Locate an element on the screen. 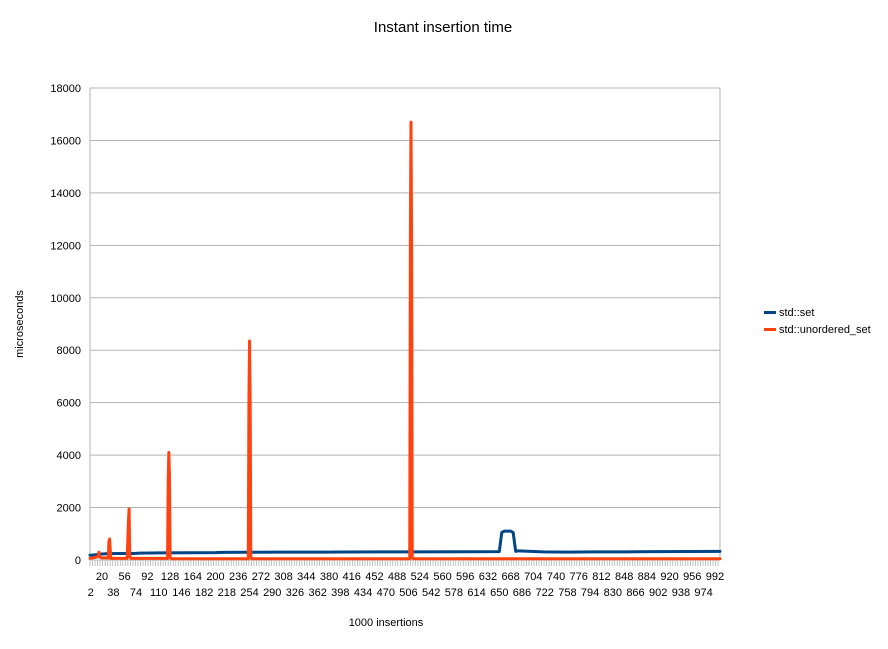 The height and width of the screenshot is (649, 888). legend-swatch-unordered-set is located at coordinates (770, 329).